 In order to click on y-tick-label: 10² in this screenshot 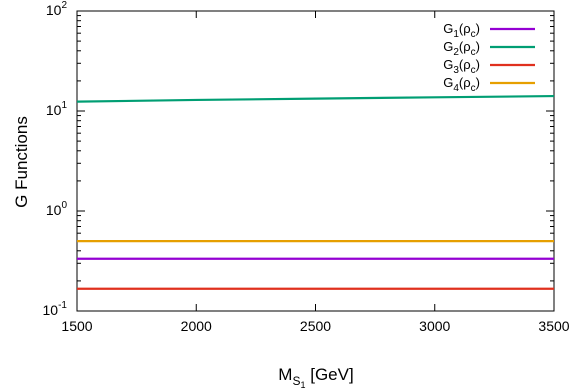, I will do `click(57, 9)`.